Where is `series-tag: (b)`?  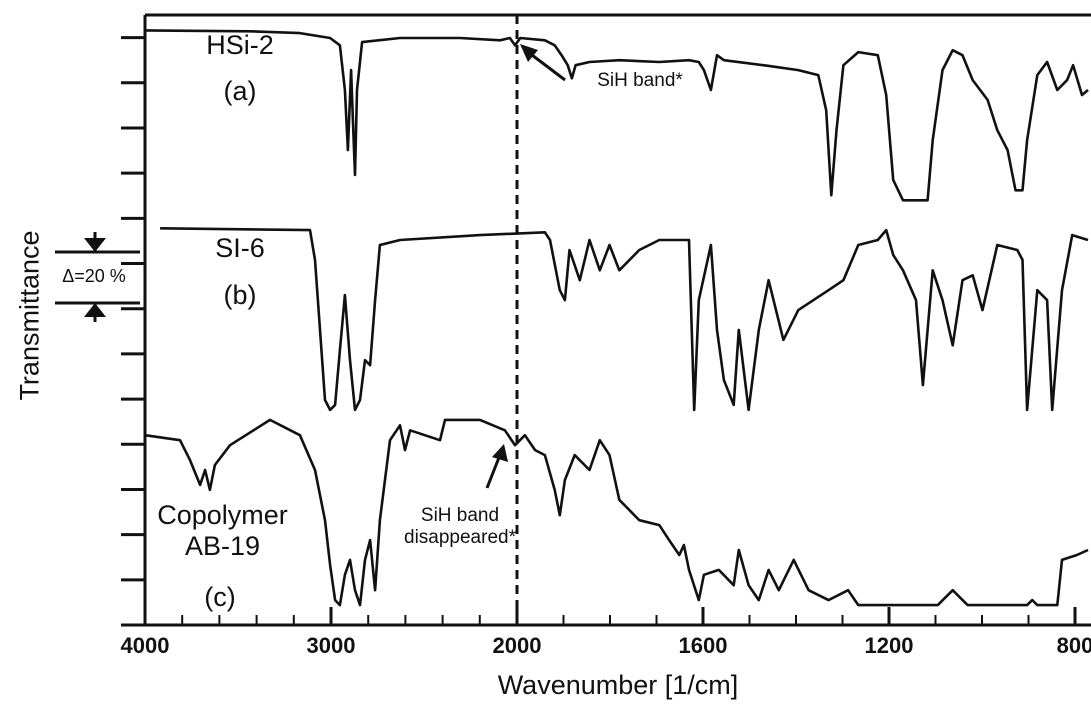 series-tag: (b) is located at coordinates (240, 295).